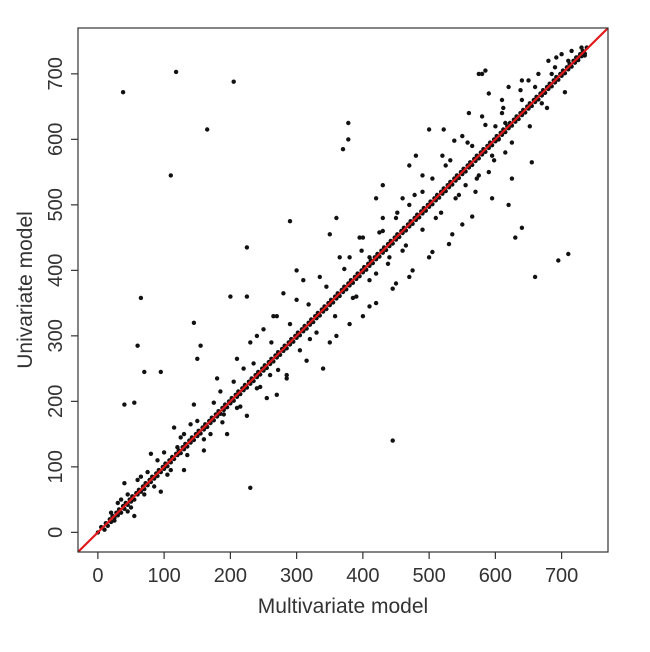 The image size is (650, 652). What do you see at coordinates (343, 606) in the screenshot?
I see `x-axis-title: Multivariate model` at bounding box center [343, 606].